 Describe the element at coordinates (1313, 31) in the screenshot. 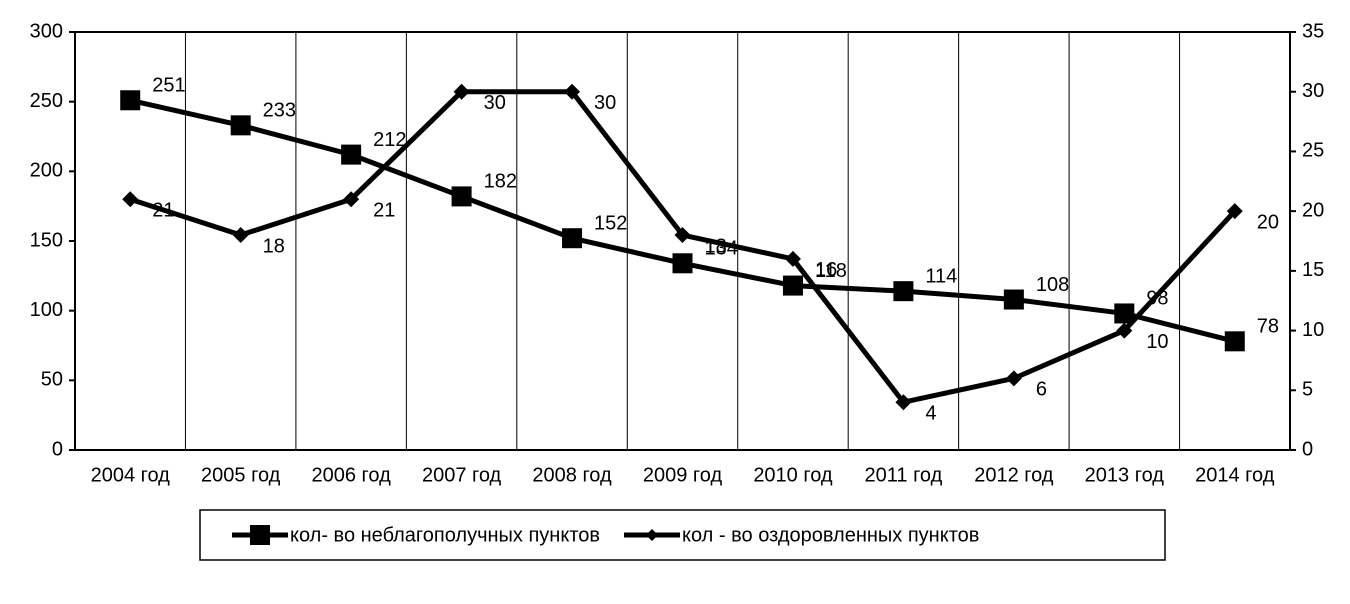

I see `y2-tick-label: 35` at that location.